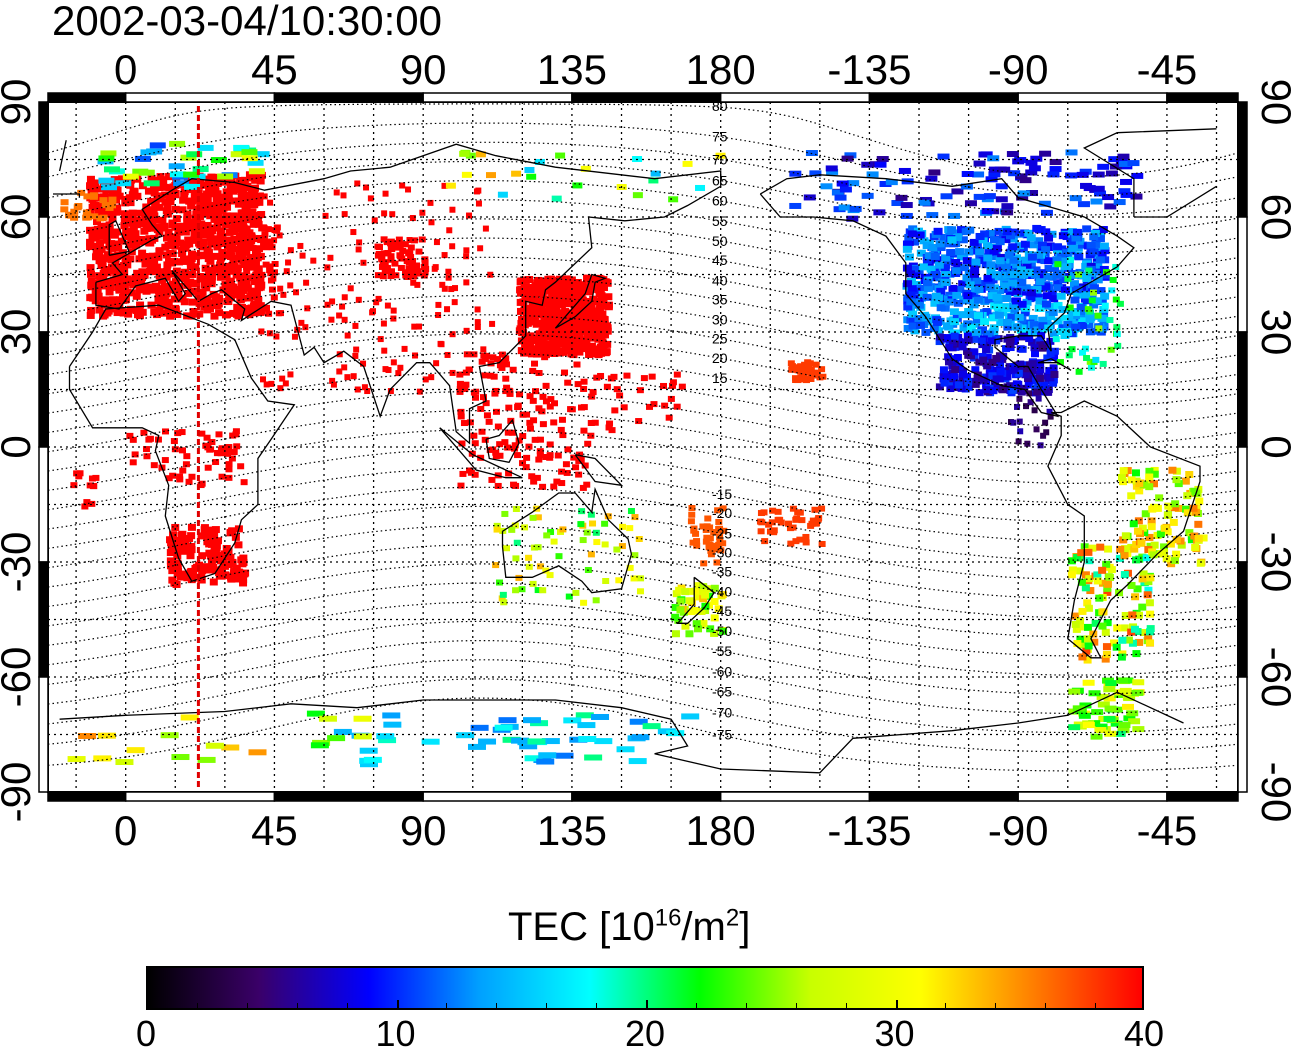 The width and height of the screenshot is (1292, 1057). I want to click on frame-bar-top, so click(87, 97).